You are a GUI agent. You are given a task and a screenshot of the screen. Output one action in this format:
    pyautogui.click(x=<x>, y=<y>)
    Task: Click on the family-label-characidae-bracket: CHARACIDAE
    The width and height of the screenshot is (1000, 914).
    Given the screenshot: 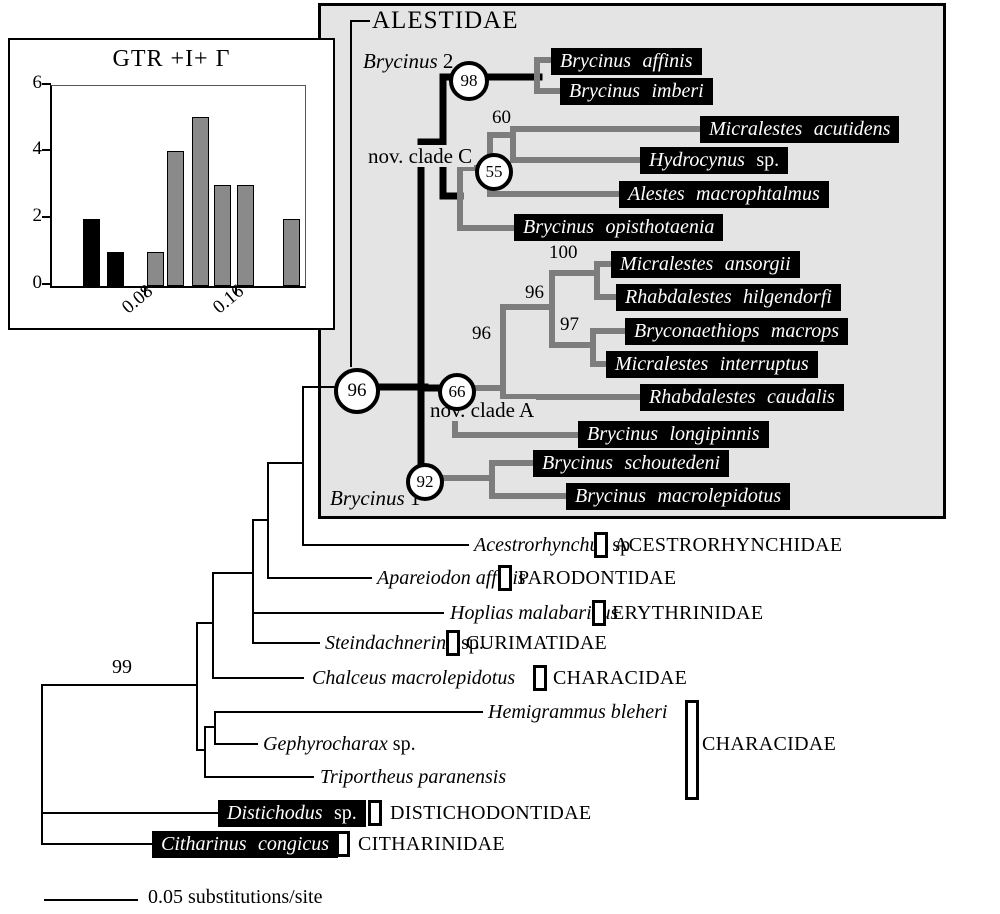 What is the action you would take?
    pyautogui.click(x=769, y=744)
    